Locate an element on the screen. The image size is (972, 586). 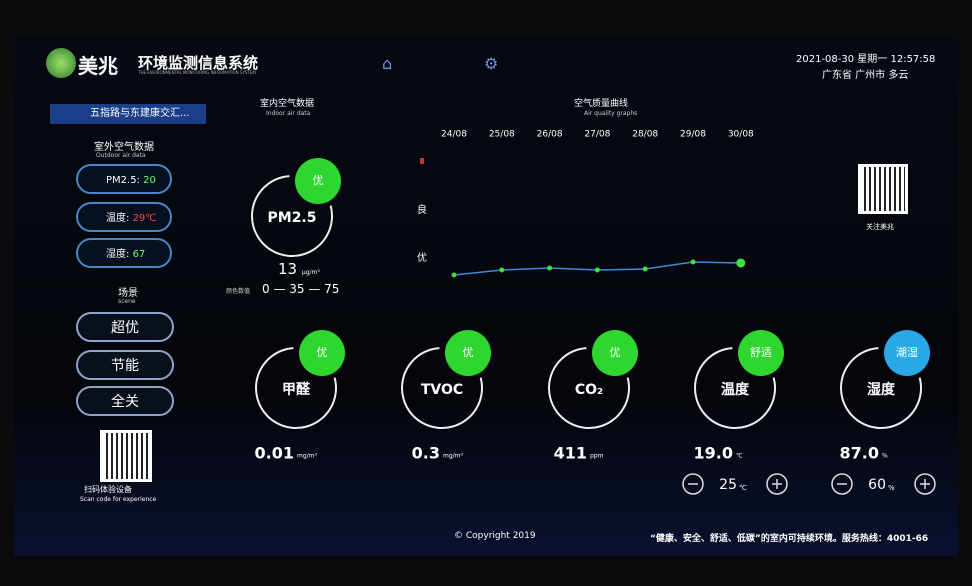
scene-button: 超优 is located at coordinates (125, 327).